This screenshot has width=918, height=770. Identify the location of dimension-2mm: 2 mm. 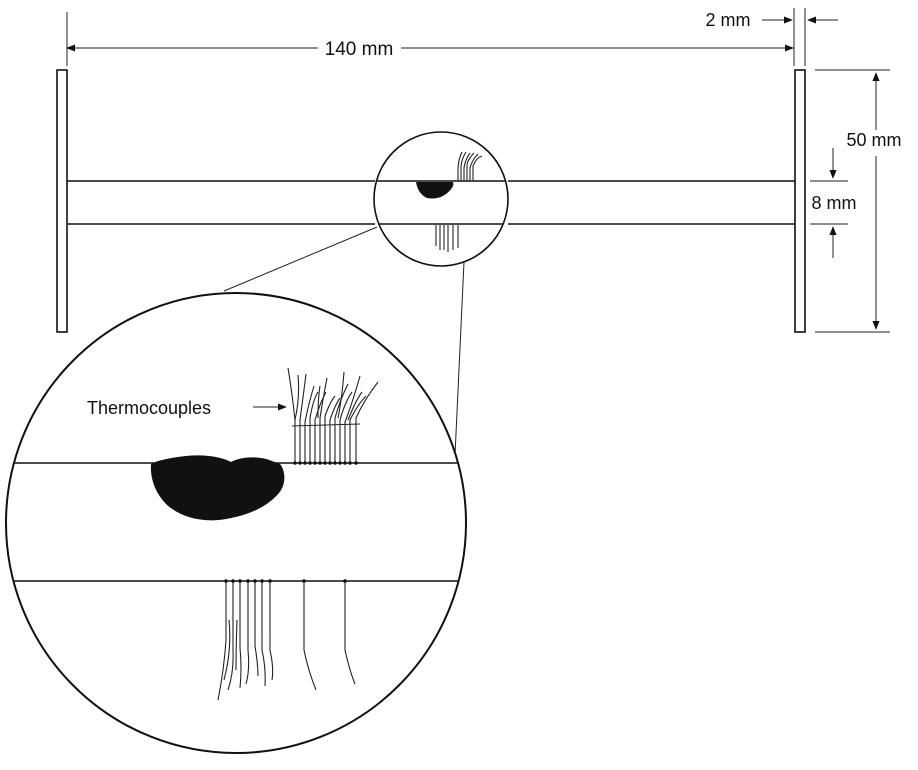
(772, 37).